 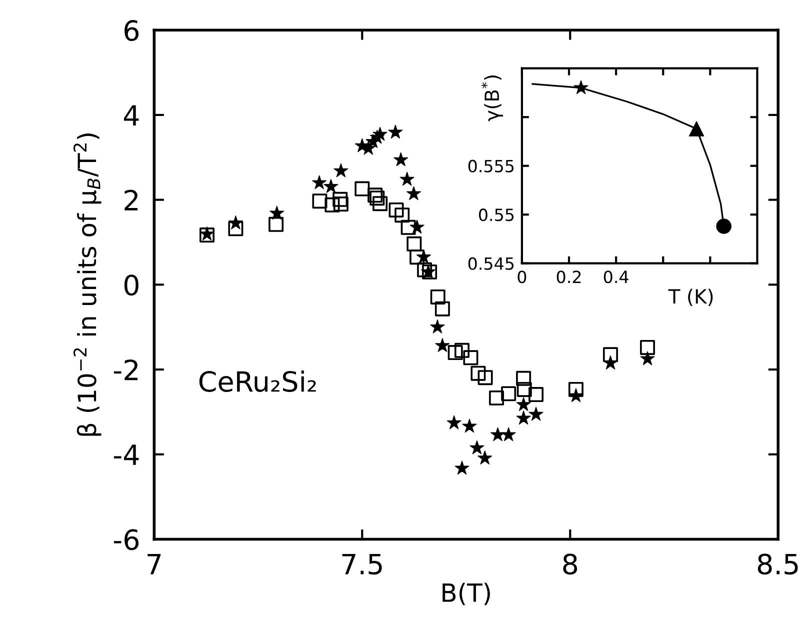 I want to click on x-tick-label: 0, so click(x=522, y=277).